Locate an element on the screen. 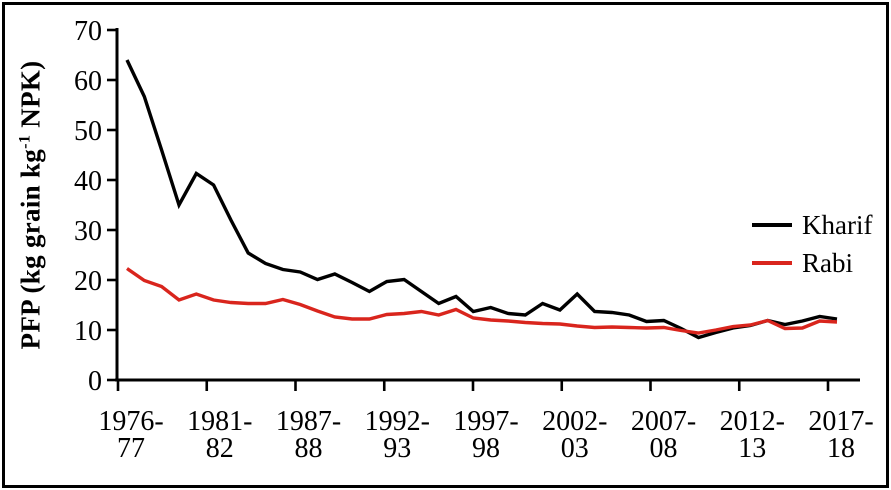 The height and width of the screenshot is (490, 891). y-tick-label: 50 is located at coordinates (88, 131).